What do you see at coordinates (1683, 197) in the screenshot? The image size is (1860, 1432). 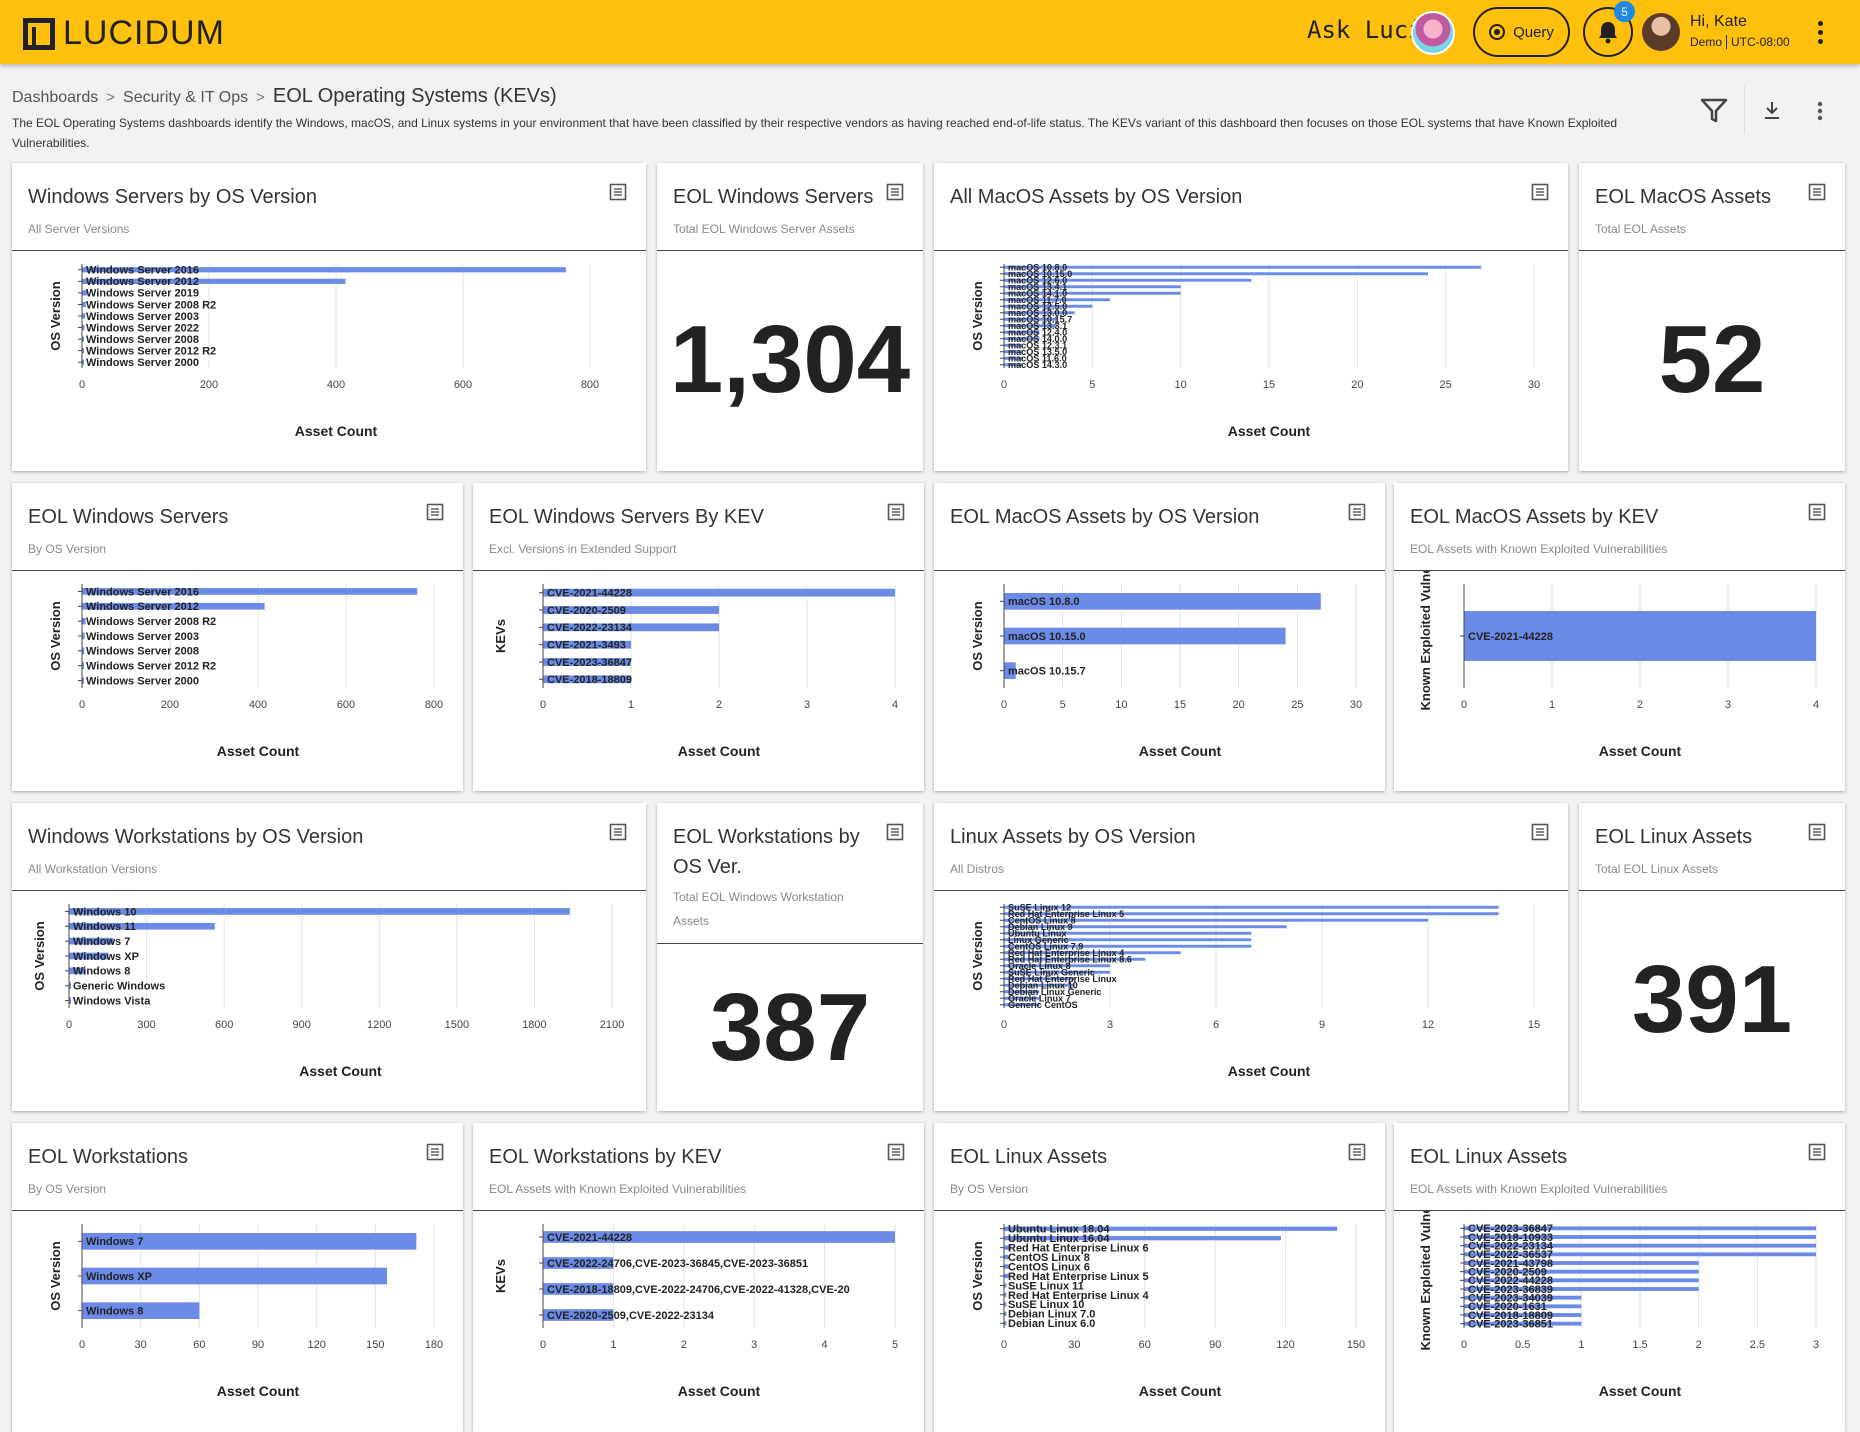 I see `card-title: EOL MacOS Assets` at bounding box center [1683, 197].